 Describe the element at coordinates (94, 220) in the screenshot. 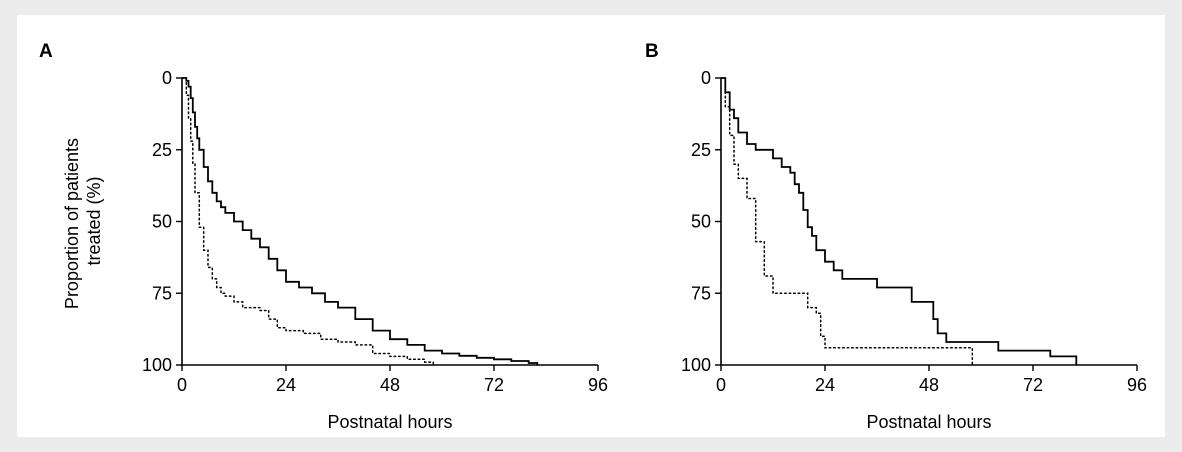

I see `panel-a-y-axis-label-line-2: treated (%)` at that location.